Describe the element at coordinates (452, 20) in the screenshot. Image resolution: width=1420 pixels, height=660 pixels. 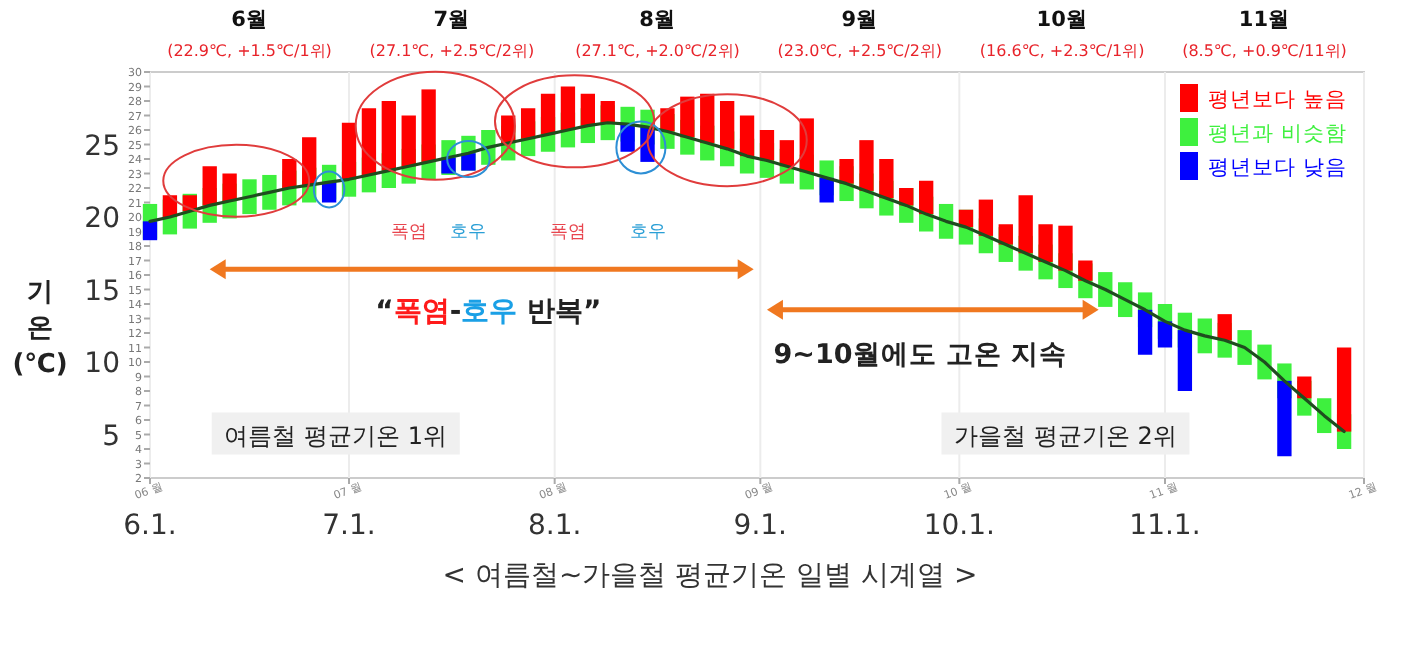
I see `text: 7월` at that location.